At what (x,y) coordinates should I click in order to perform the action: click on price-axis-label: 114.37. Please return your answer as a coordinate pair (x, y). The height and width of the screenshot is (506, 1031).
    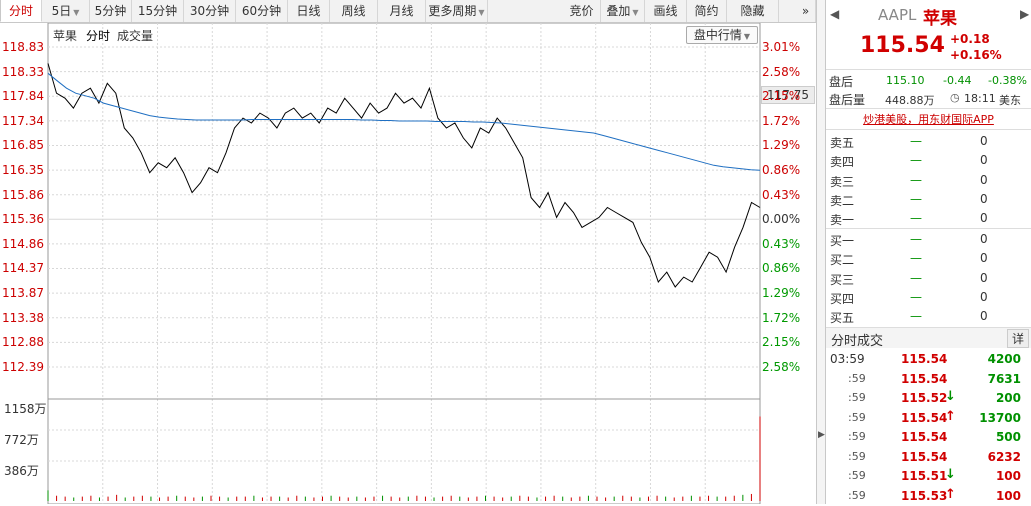
    Looking at the image, I should click on (23, 268).